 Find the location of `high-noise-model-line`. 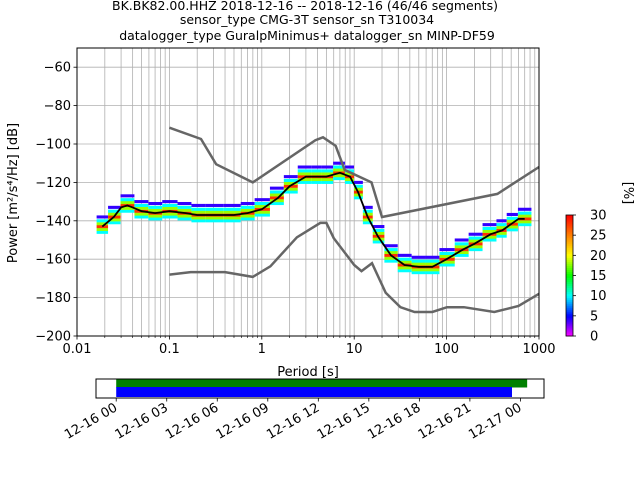

high-noise-model-line is located at coordinates (354, 172).